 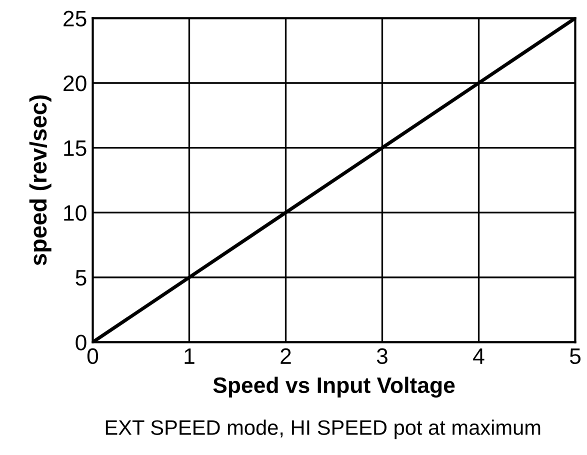 What do you see at coordinates (92, 356) in the screenshot?
I see `x-tick-label: 0` at bounding box center [92, 356].